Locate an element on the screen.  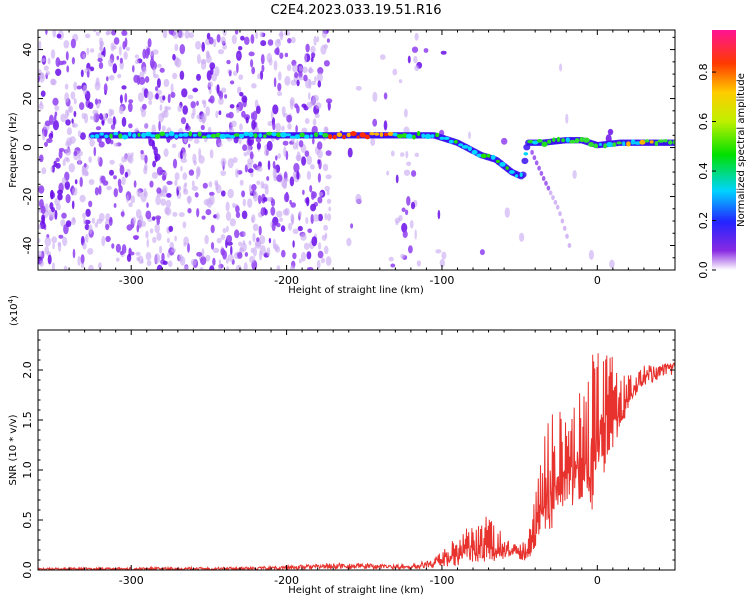
y-tick-label: 2.0 is located at coordinates (27, 370).